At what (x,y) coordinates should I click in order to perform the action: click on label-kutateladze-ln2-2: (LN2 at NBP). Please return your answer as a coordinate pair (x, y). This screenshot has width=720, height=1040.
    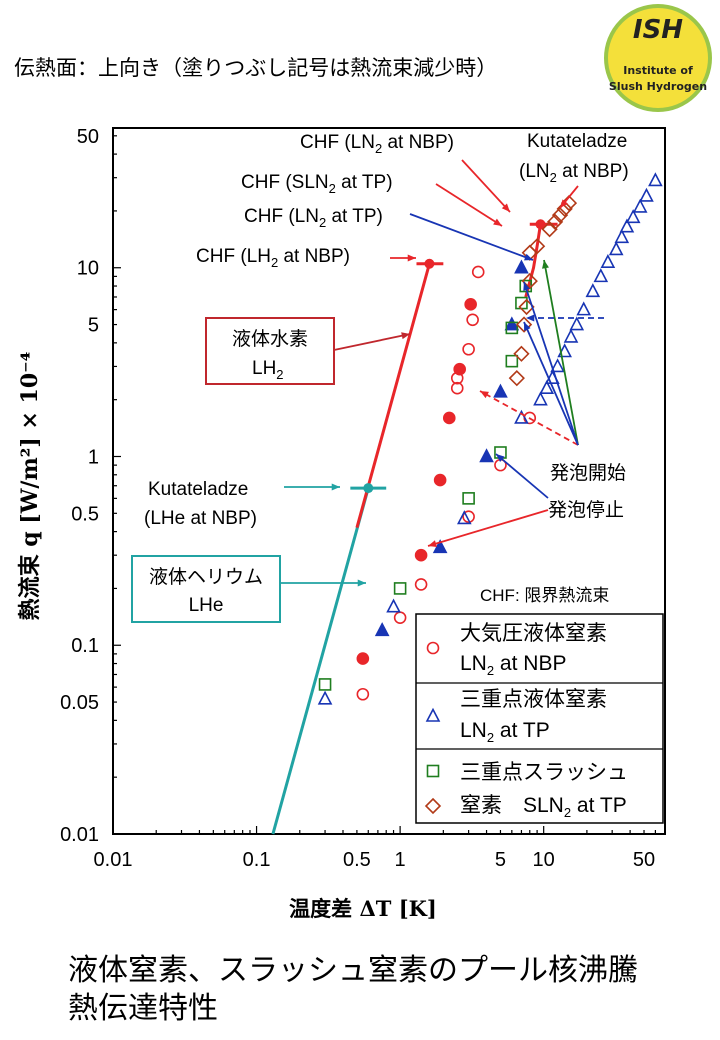
    Looking at the image, I should click on (574, 173).